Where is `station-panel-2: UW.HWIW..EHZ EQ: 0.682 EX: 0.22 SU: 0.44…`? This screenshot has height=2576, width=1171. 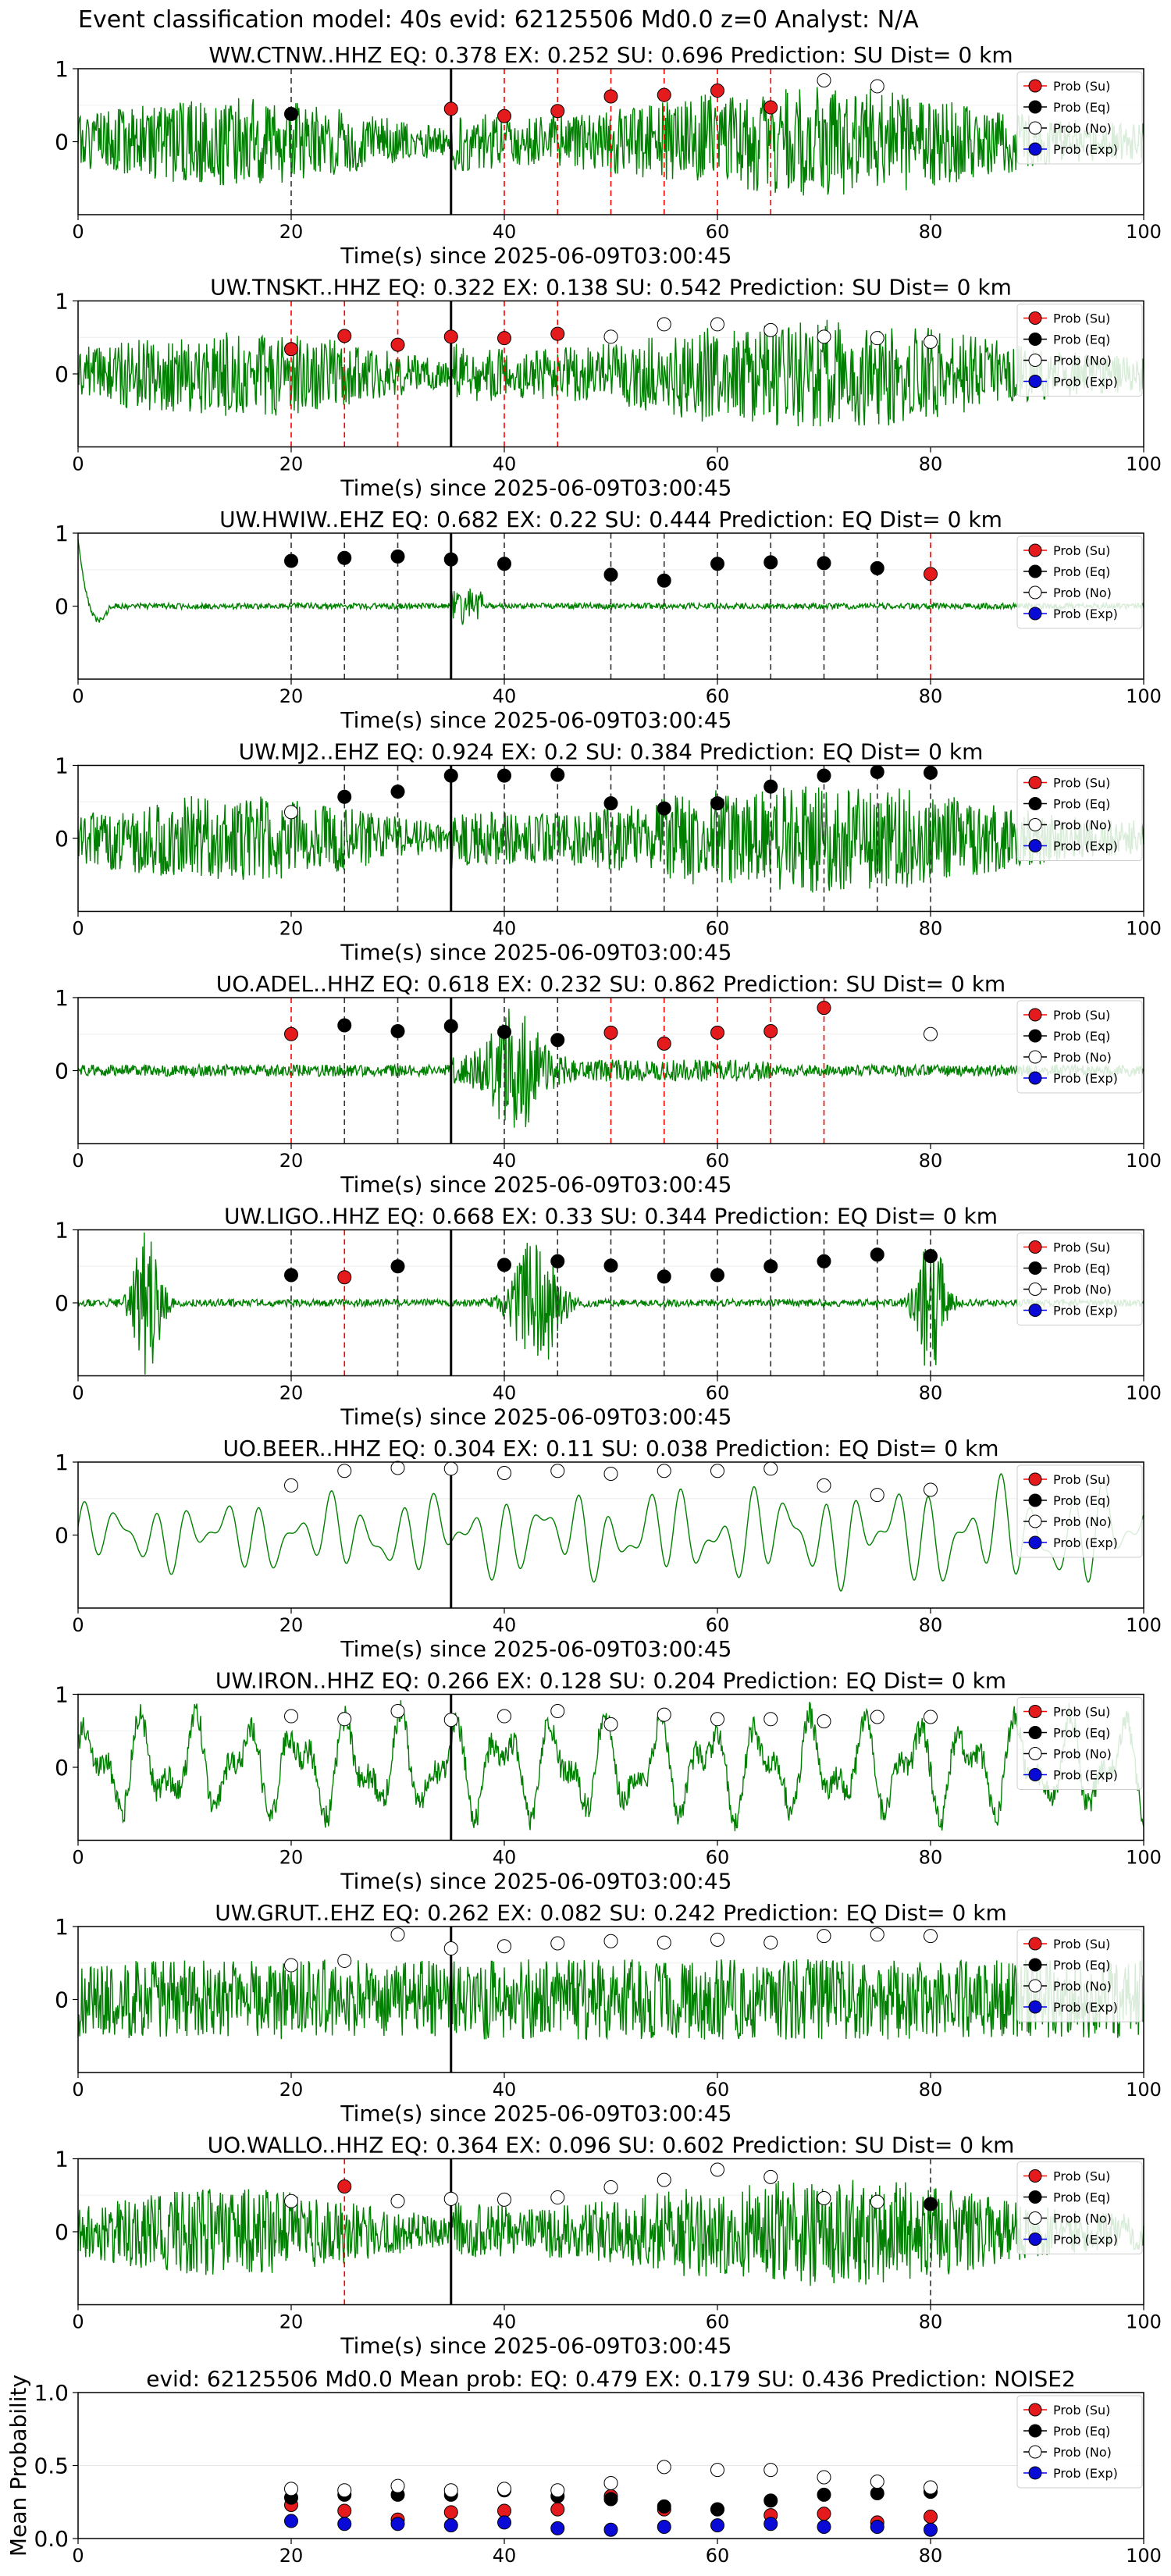
station-panel-2: UW.HWIW..EHZ EQ: 0.682 EX: 0.22 SU: 0.44… is located at coordinates (608, 620).